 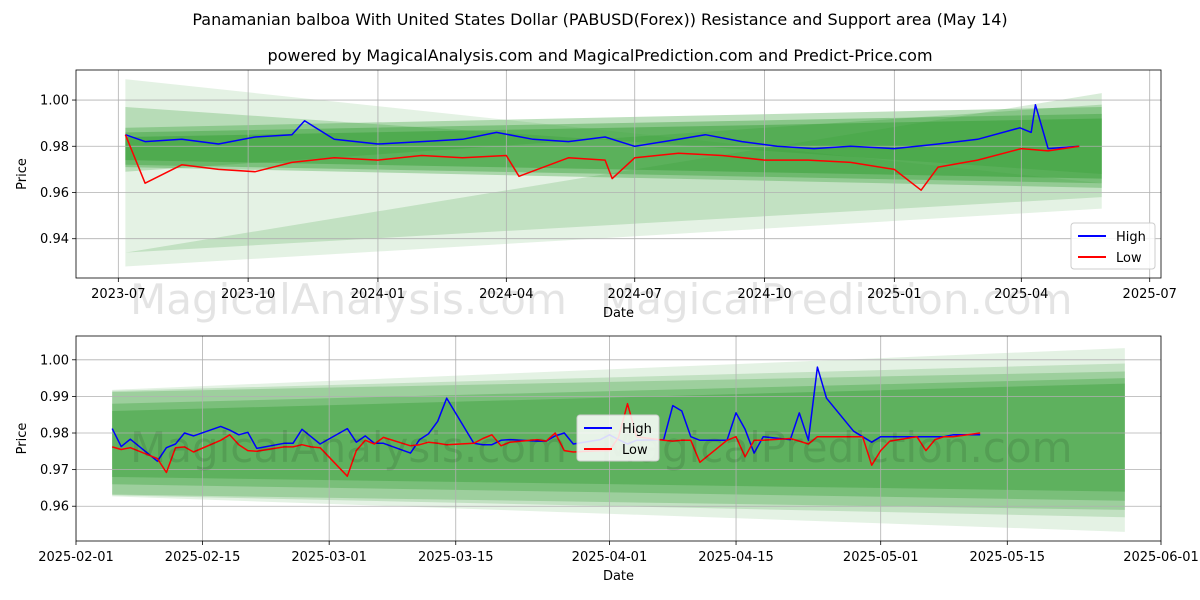 I want to click on x-tick-label: 2025-02-15, so click(x=203, y=557).